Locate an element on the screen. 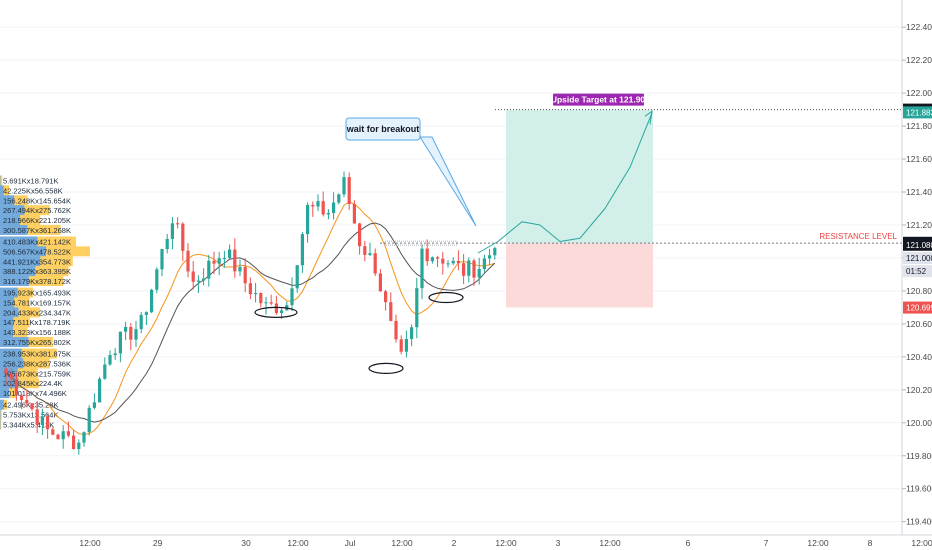 Image resolution: width=932 pixels, height=550 pixels. x-tick-label: 29 is located at coordinates (158, 543).